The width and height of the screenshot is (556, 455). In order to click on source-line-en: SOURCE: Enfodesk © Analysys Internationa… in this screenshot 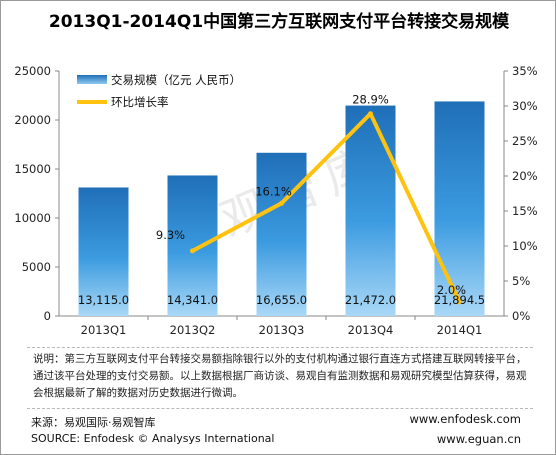, I will do `click(153, 438)`.